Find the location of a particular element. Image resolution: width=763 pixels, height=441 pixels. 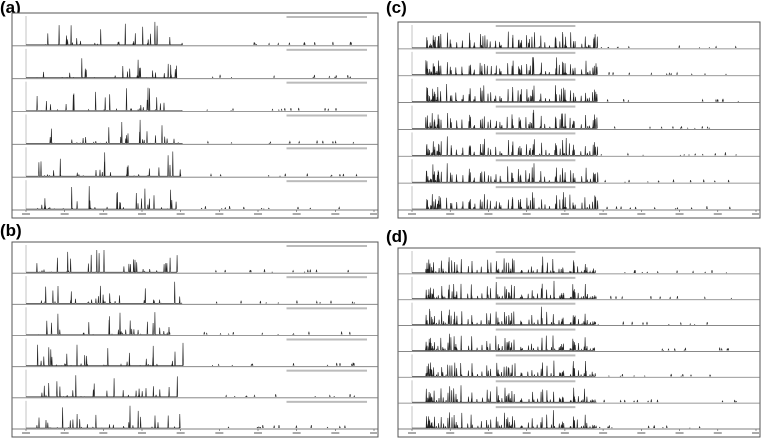

panel-label: (c) is located at coordinates (396, 8).